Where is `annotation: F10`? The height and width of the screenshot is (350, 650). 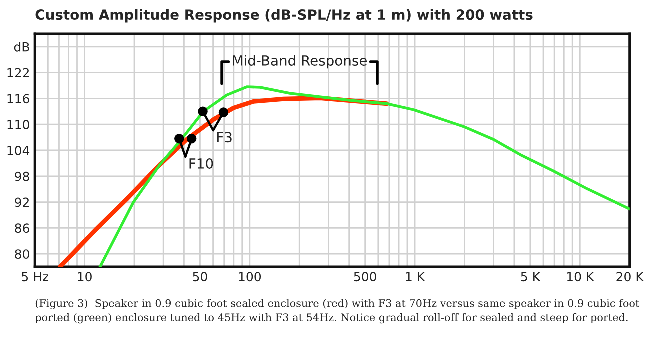 annotation: F10 is located at coordinates (202, 163).